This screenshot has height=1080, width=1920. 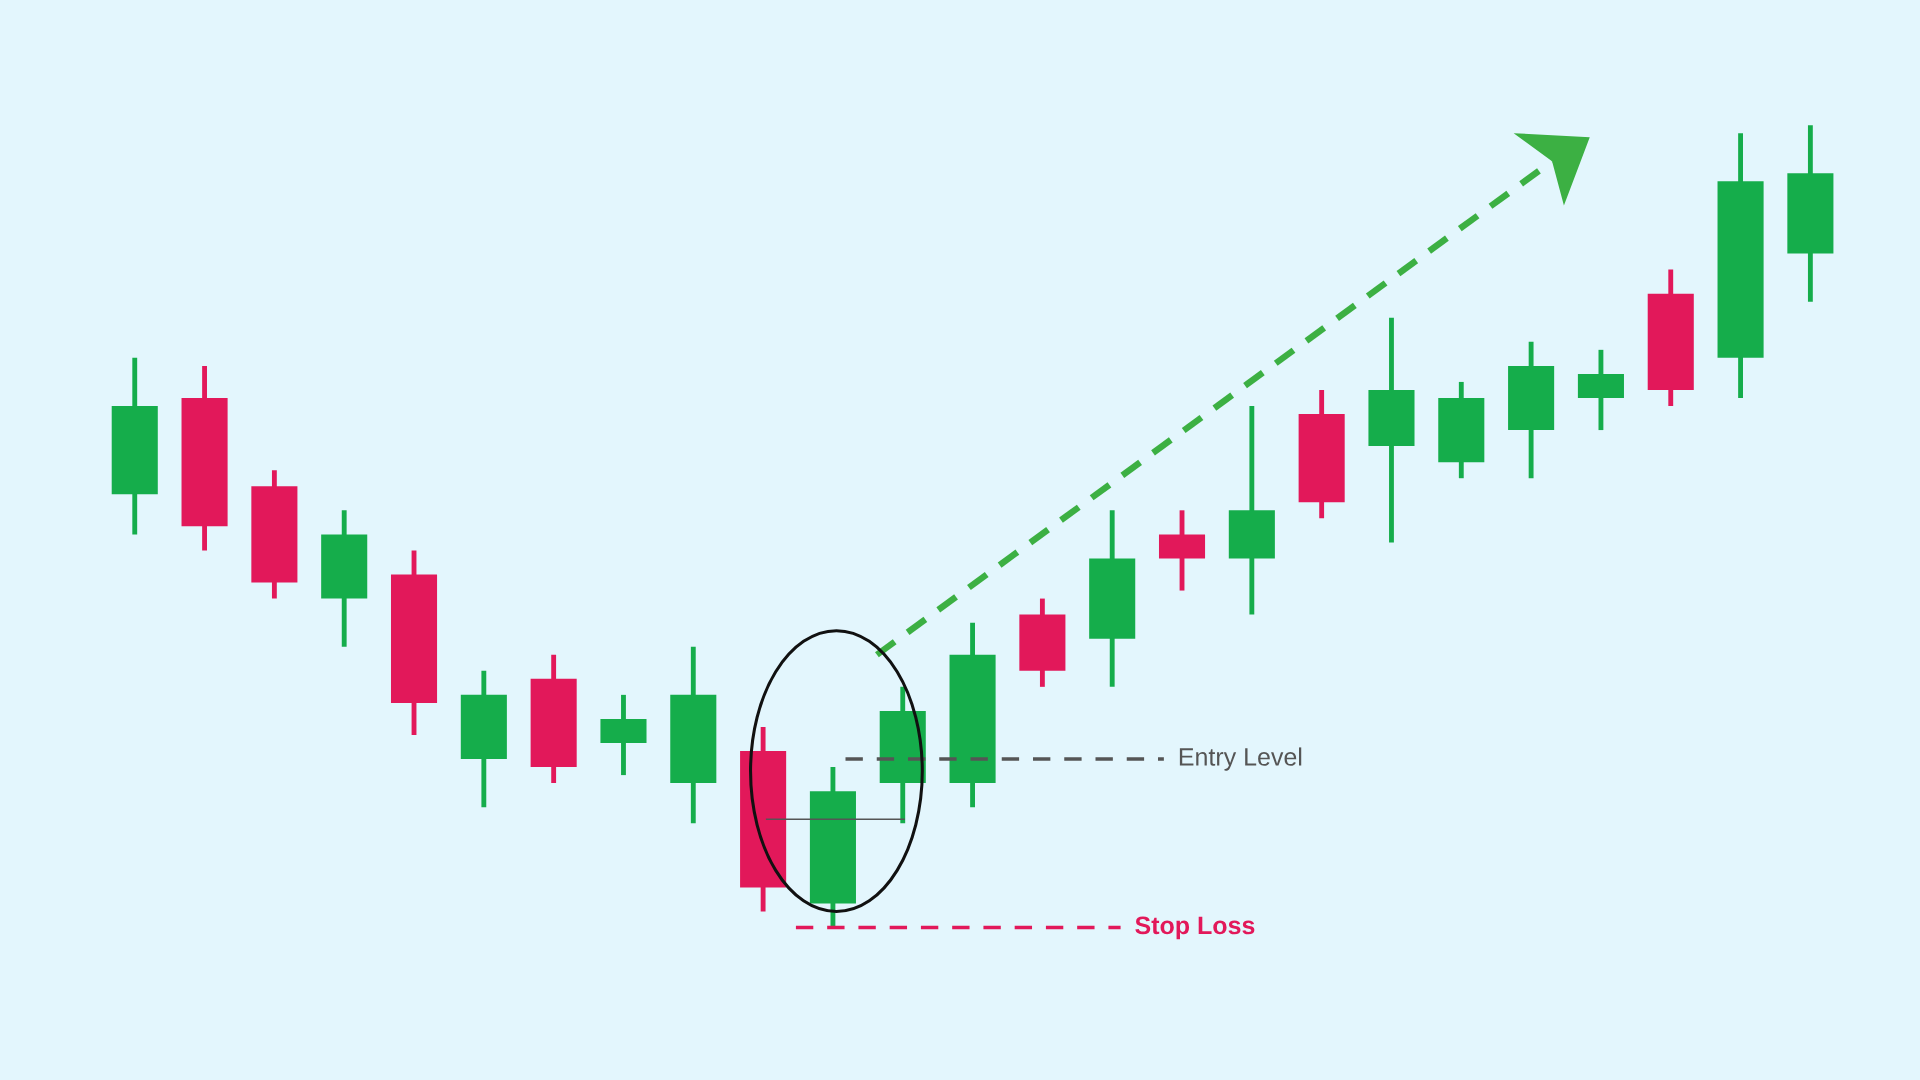 I want to click on ref-line-label: Entry Level, so click(x=1240, y=759).